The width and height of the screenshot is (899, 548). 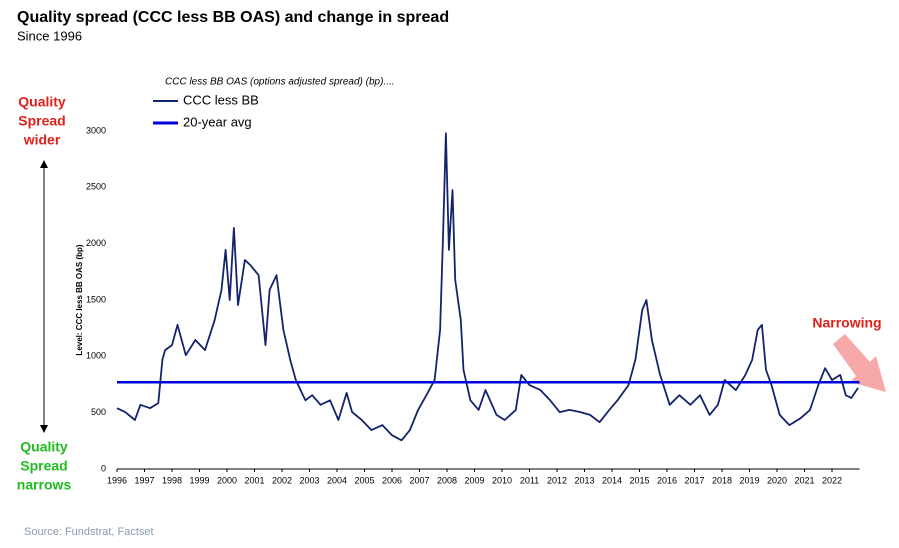 I want to click on source: Source: Fundstrat, Factset, so click(x=89, y=532).